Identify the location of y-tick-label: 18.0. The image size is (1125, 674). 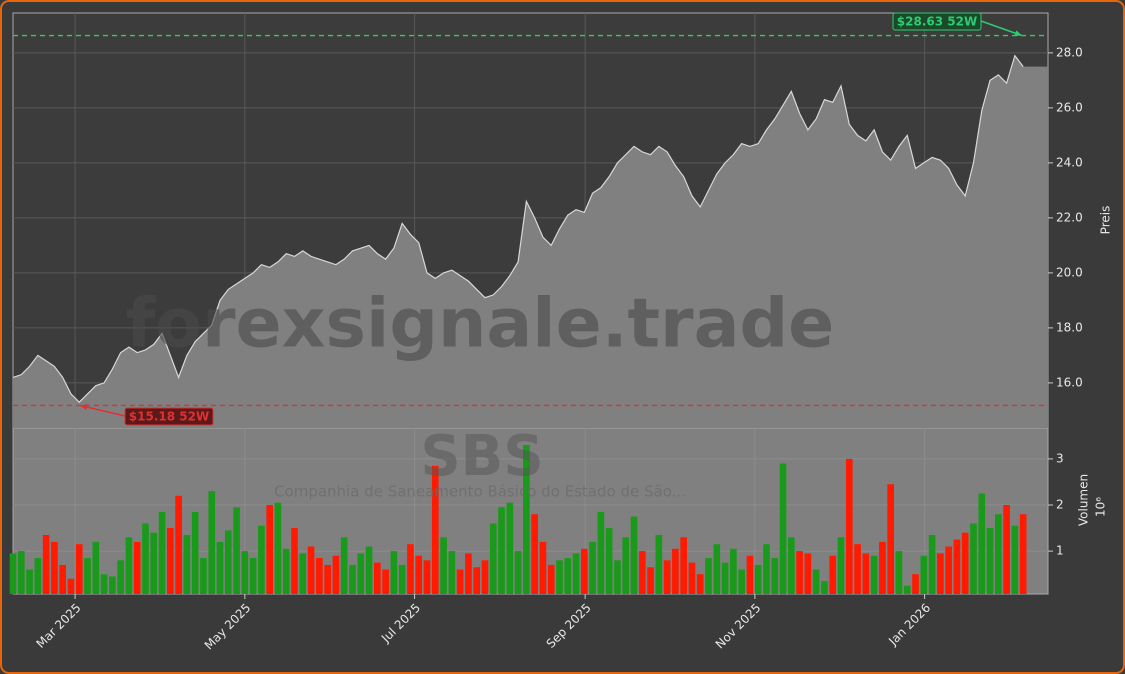
(1069, 327).